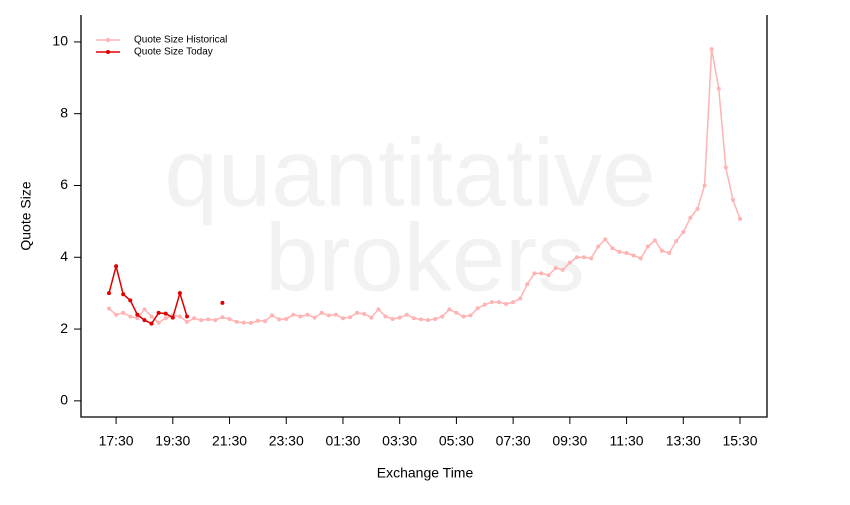  I want to click on x-tick-label: 23:30, so click(286, 441).